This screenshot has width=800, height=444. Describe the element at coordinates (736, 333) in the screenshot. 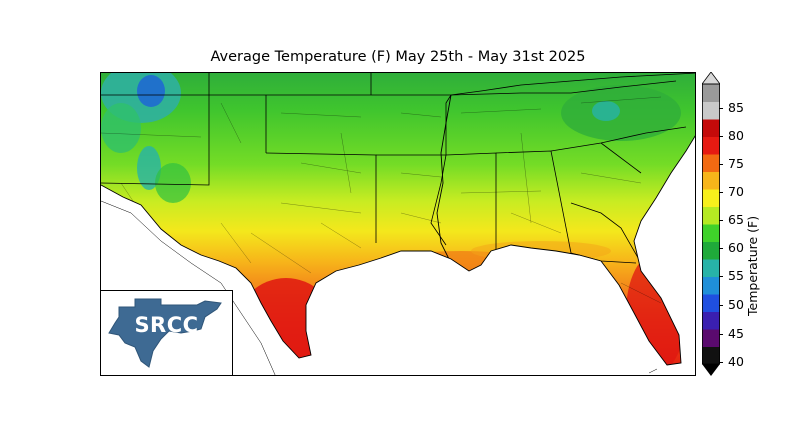

I see `colorbar-tick-label: 45` at that location.